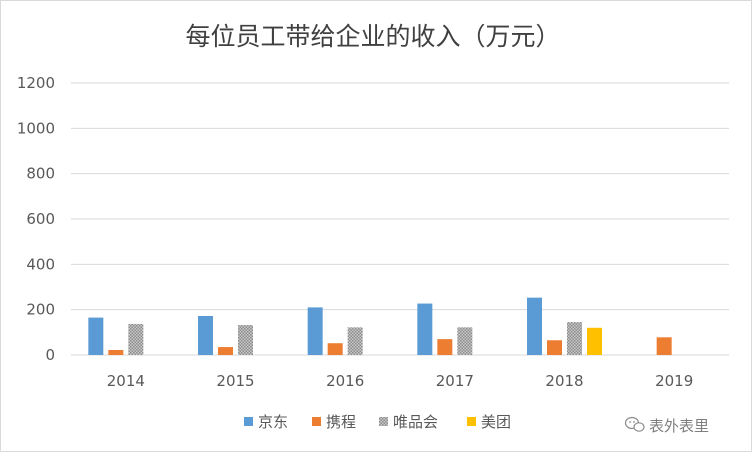  What do you see at coordinates (380, 326) in the screenshot?
I see `bars` at bounding box center [380, 326].